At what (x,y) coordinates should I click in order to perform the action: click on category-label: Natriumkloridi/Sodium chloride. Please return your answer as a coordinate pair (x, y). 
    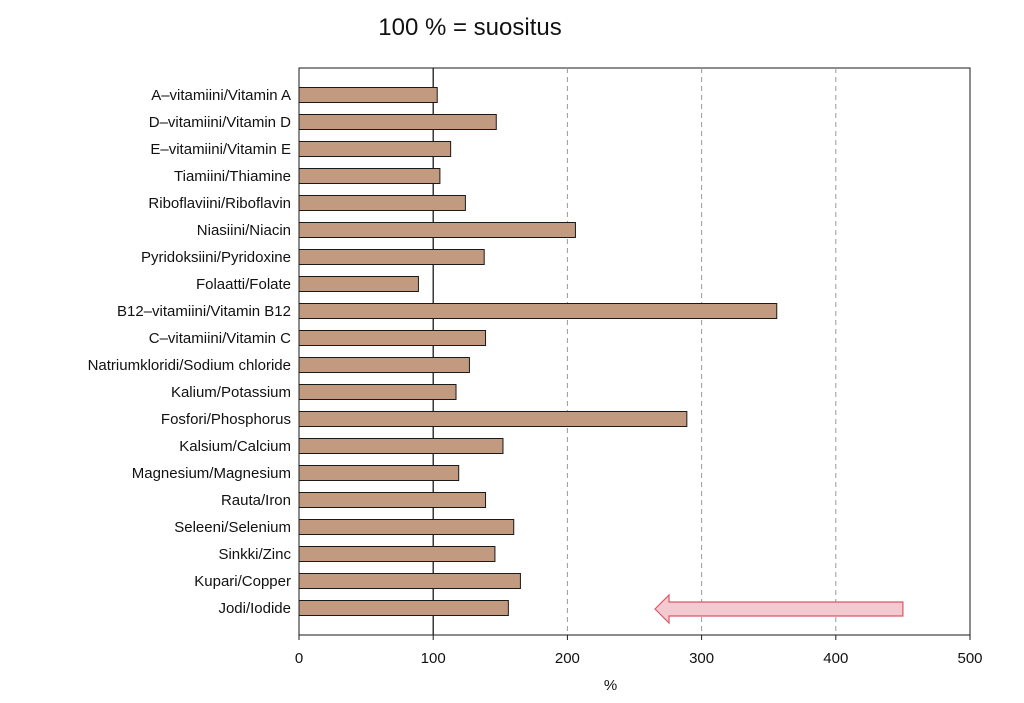
    Looking at the image, I should click on (189, 365).